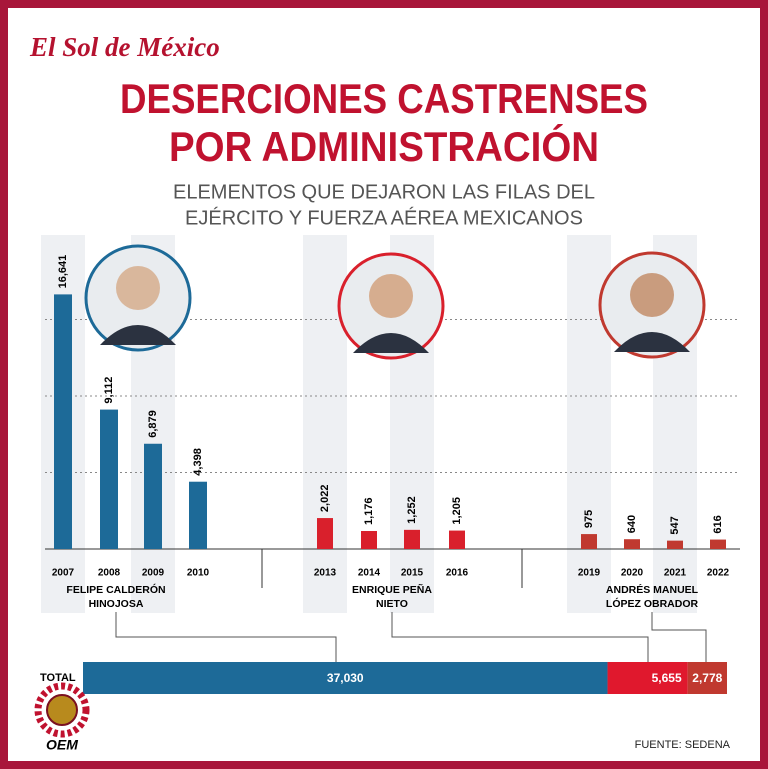 The width and height of the screenshot is (768, 769). What do you see at coordinates (325, 573) in the screenshot?
I see `x-tick-label: 2013` at bounding box center [325, 573].